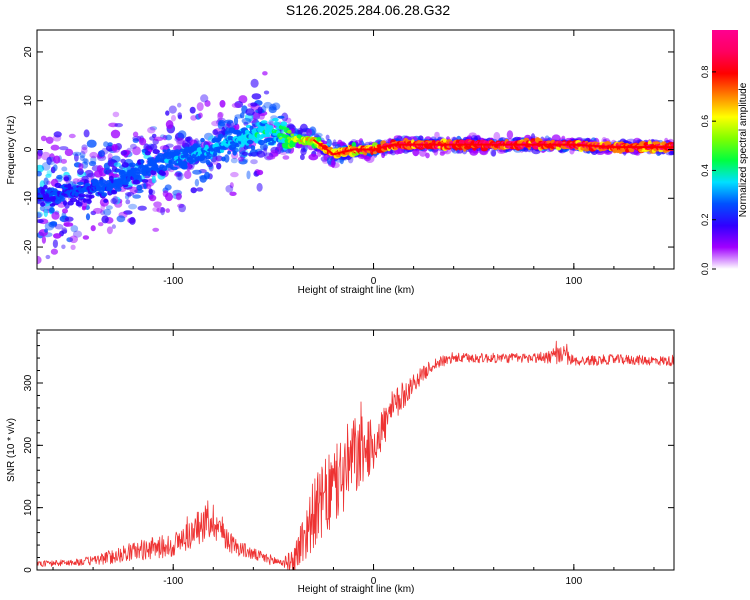  I want to click on y-tick-label: 100, so click(28, 507).